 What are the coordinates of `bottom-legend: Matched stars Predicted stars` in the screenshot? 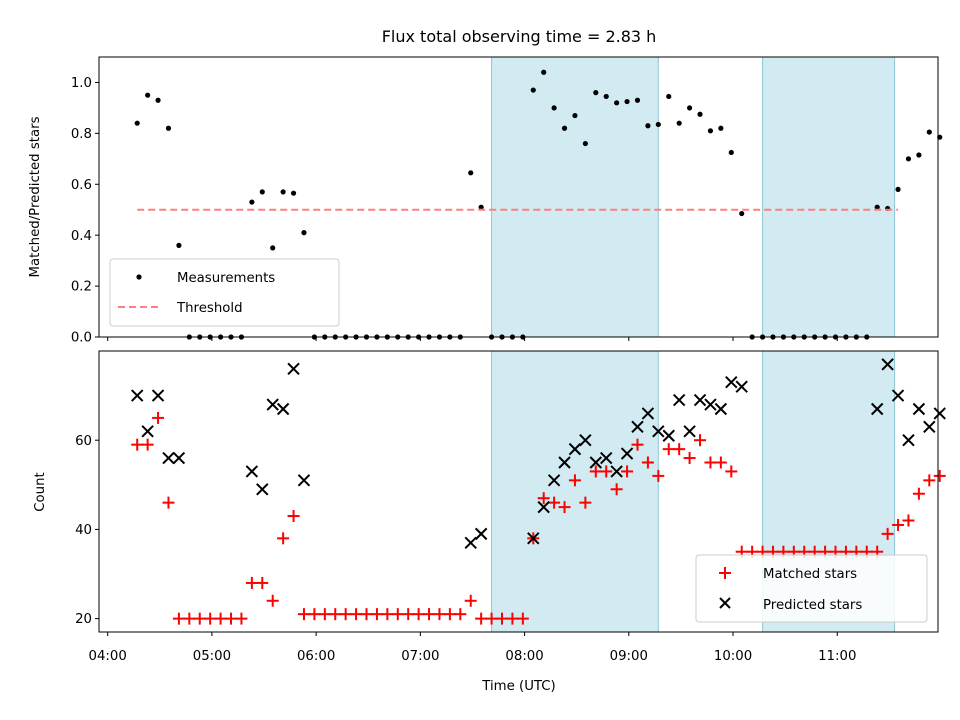 It's located at (811, 588).